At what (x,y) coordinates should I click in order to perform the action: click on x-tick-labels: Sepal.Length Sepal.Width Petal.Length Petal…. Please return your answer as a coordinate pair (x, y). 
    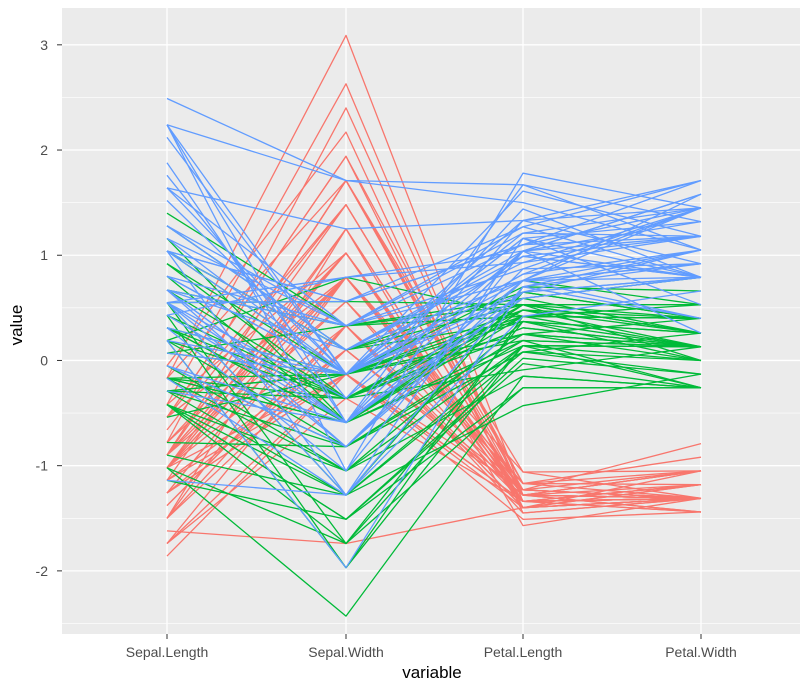
    Looking at the image, I should click on (431, 652).